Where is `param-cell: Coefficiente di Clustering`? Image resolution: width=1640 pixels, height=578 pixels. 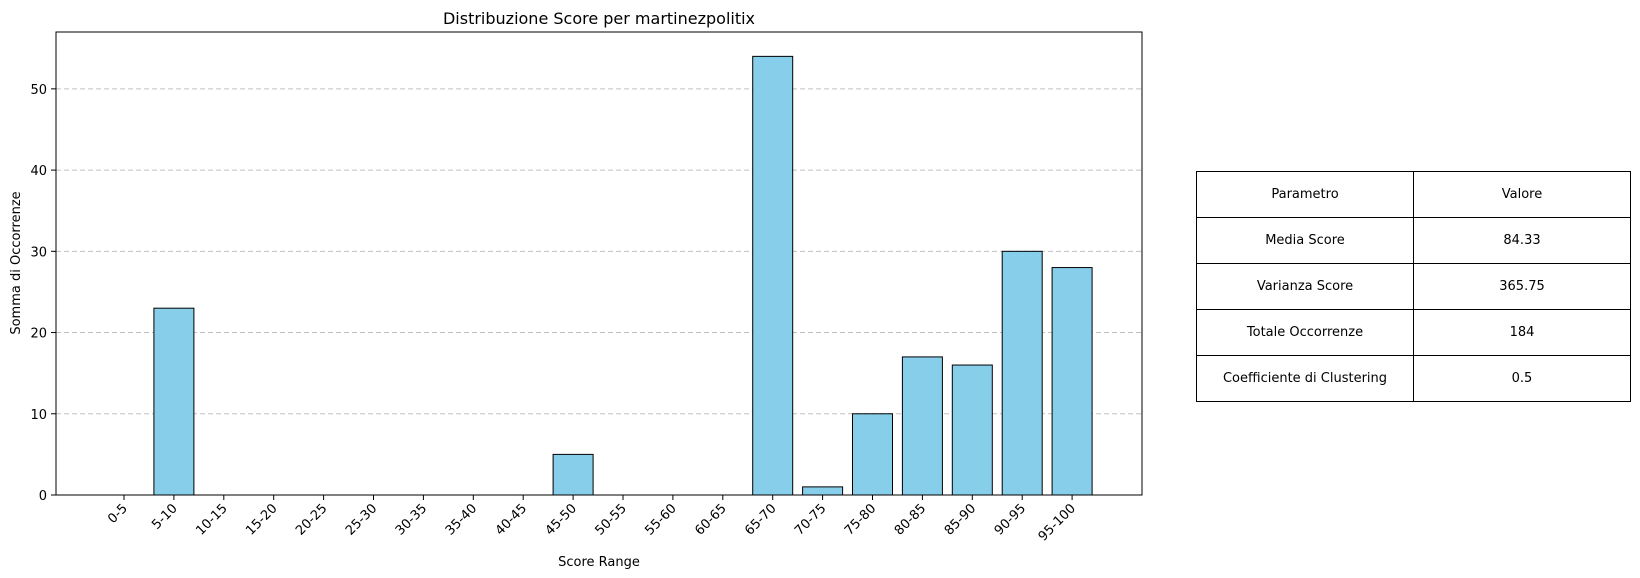 param-cell: Coefficiente di Clustering is located at coordinates (1305, 378).